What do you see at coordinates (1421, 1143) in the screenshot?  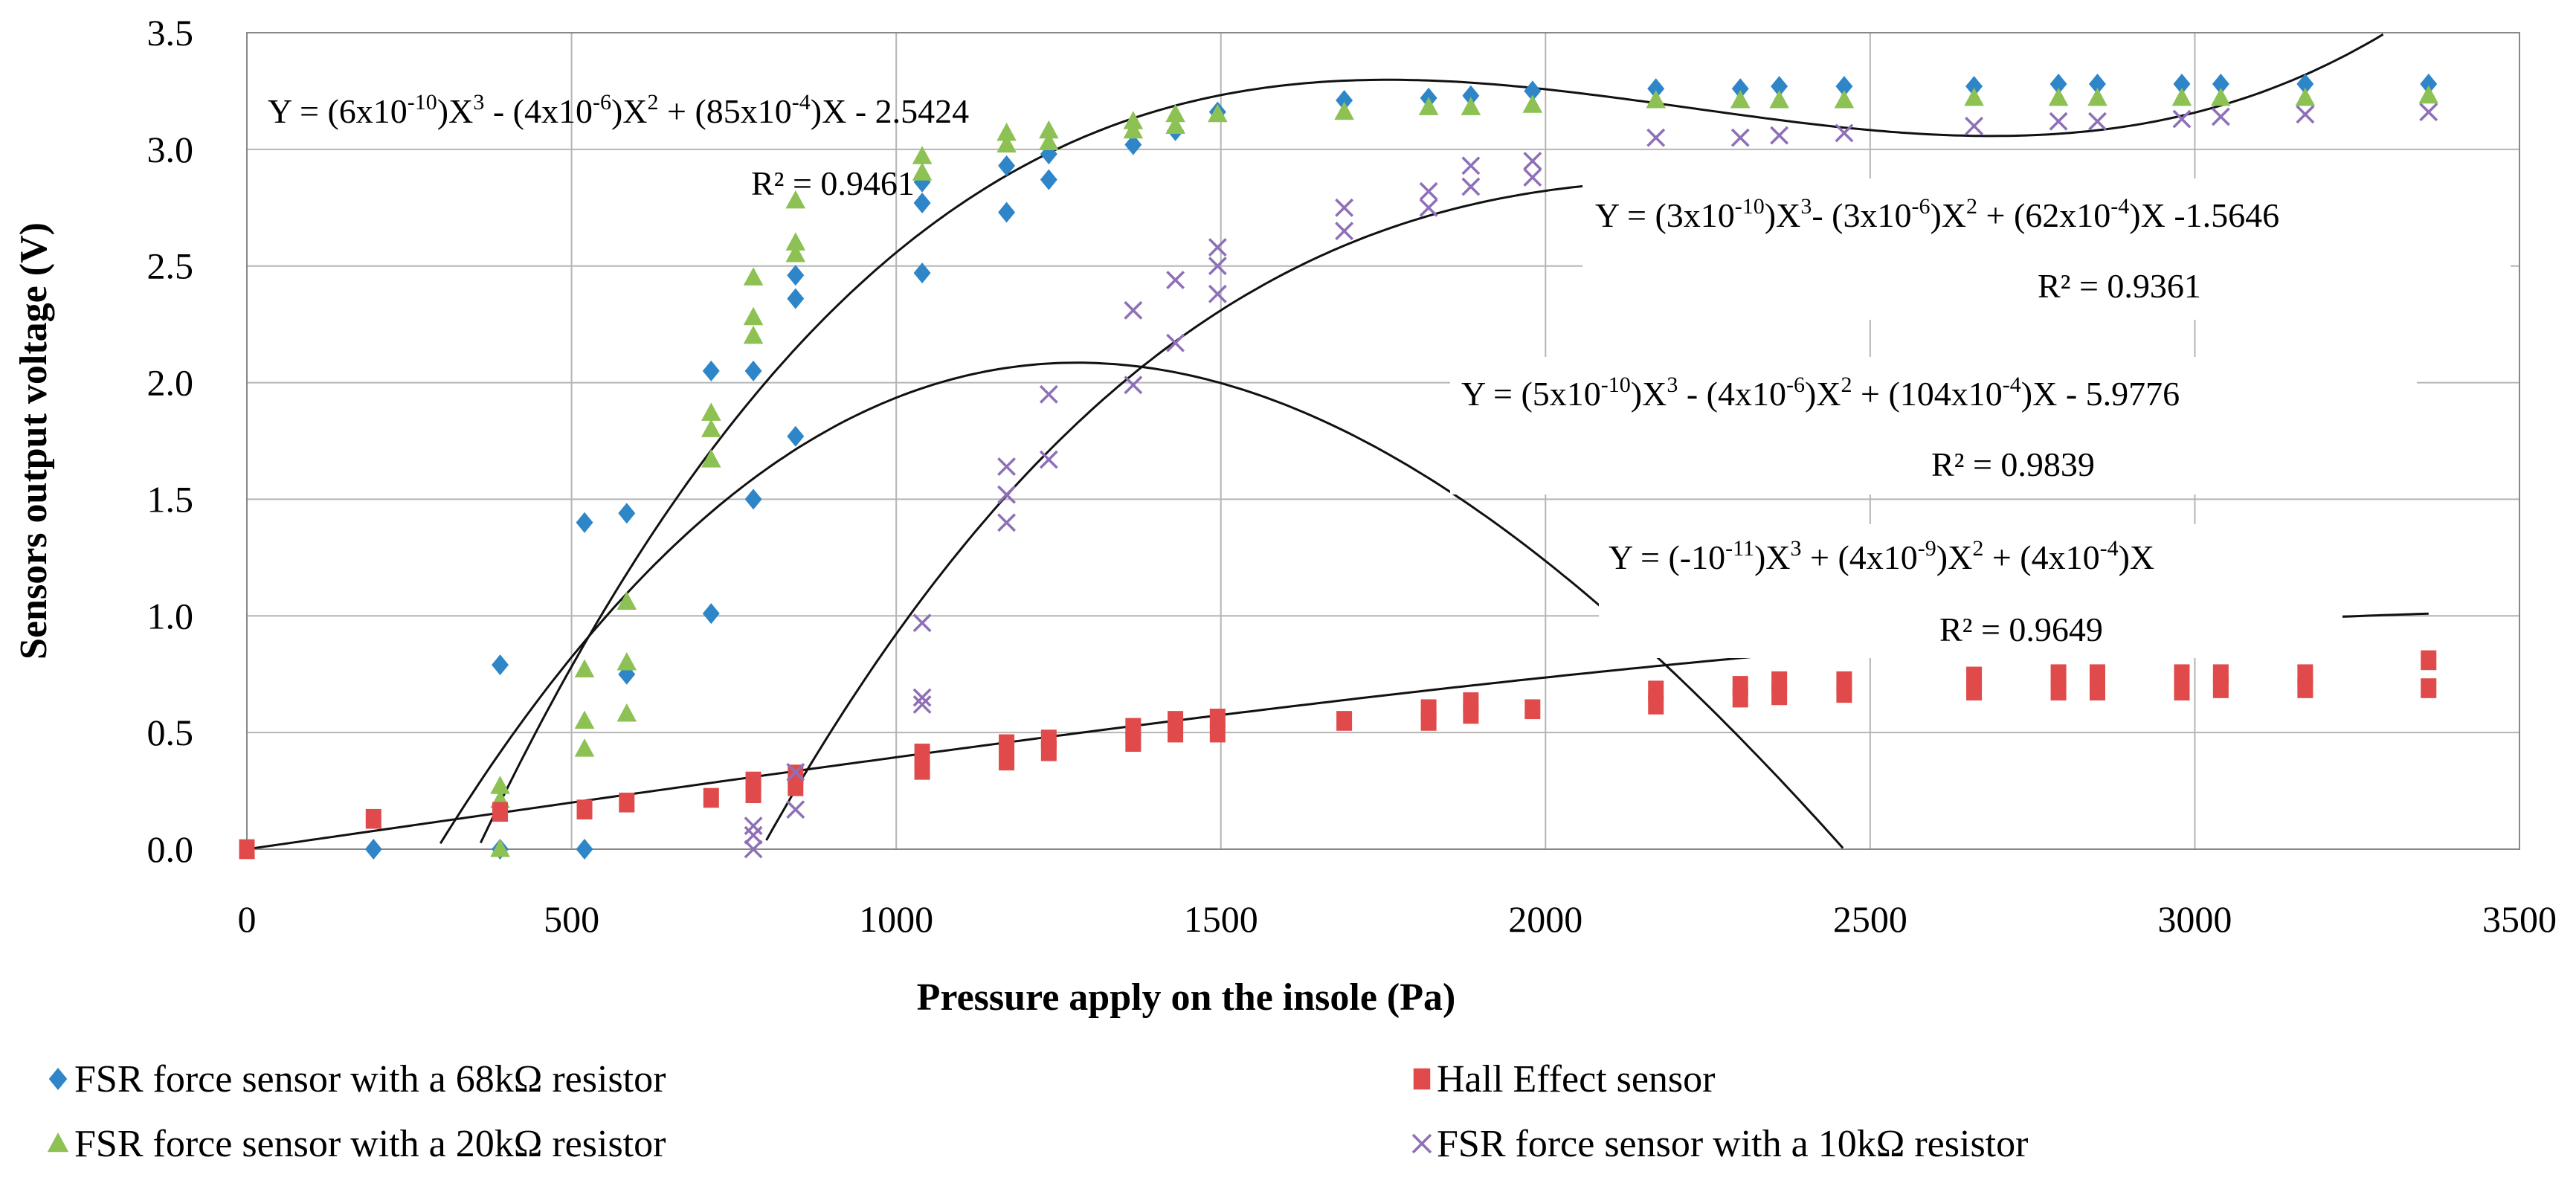 I see `legend-x-marker` at bounding box center [1421, 1143].